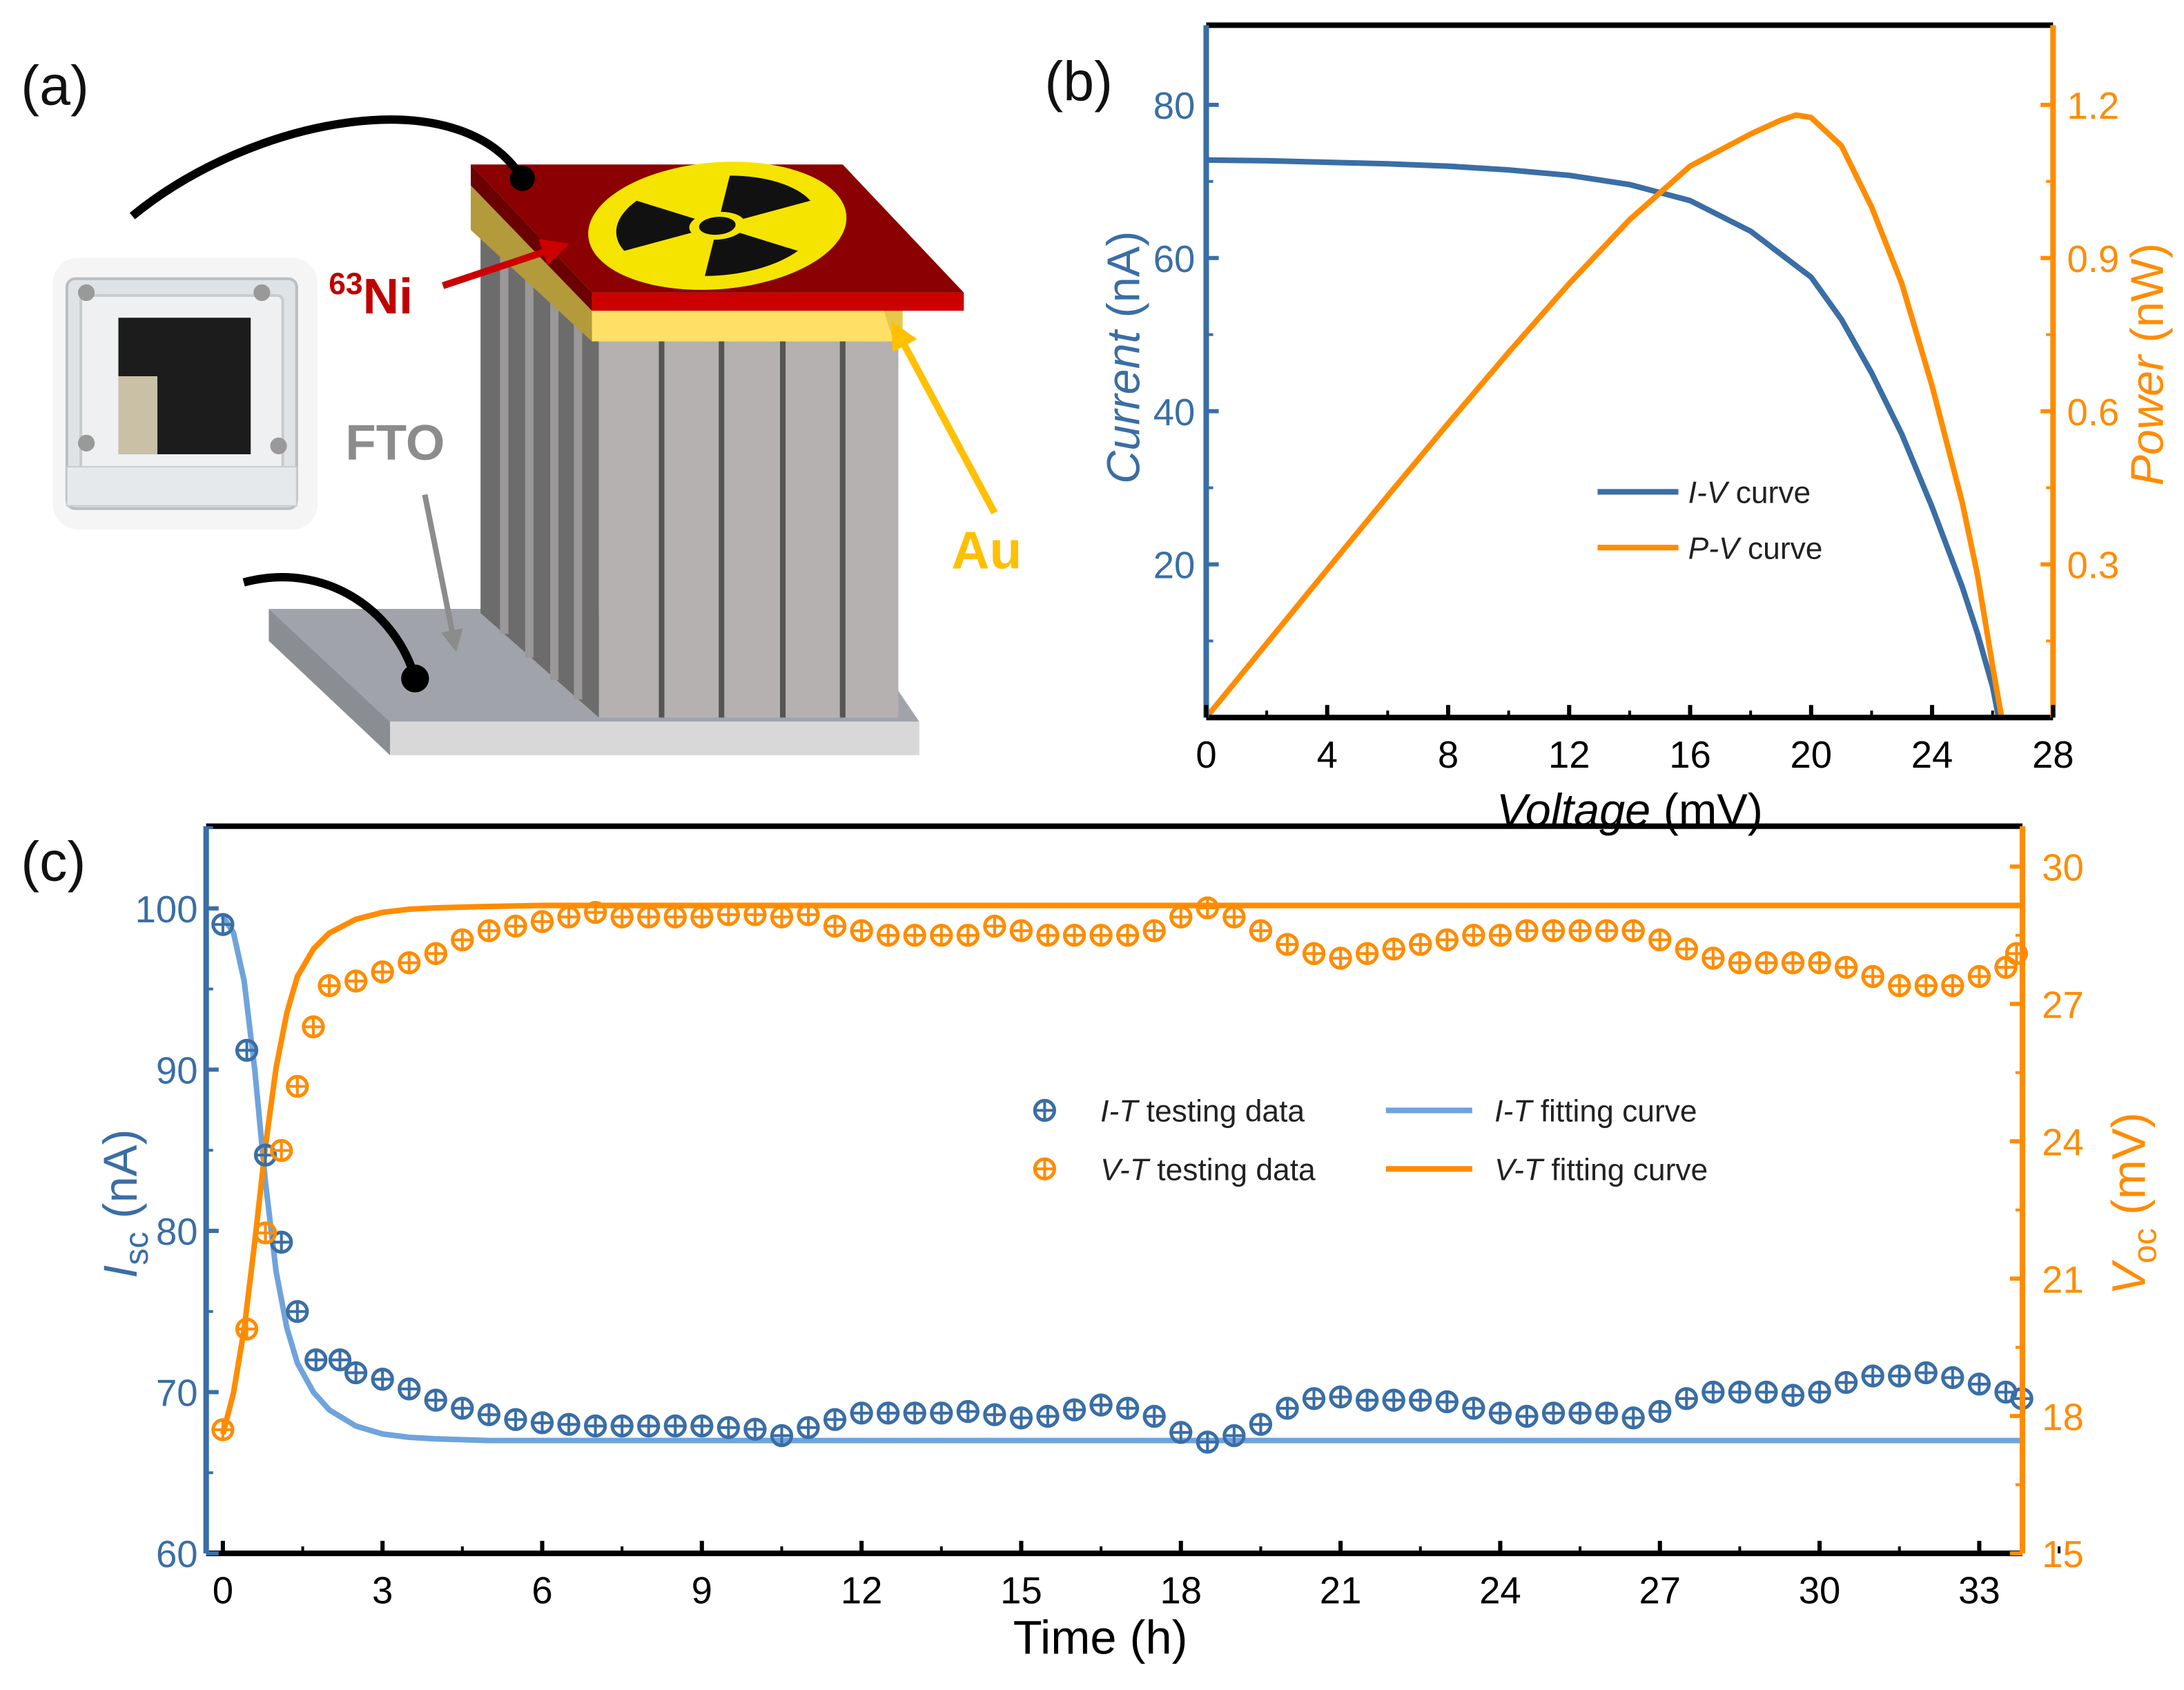  What do you see at coordinates (1125, 1170) in the screenshot?
I see `legend-label-italic: V-T` at bounding box center [1125, 1170].